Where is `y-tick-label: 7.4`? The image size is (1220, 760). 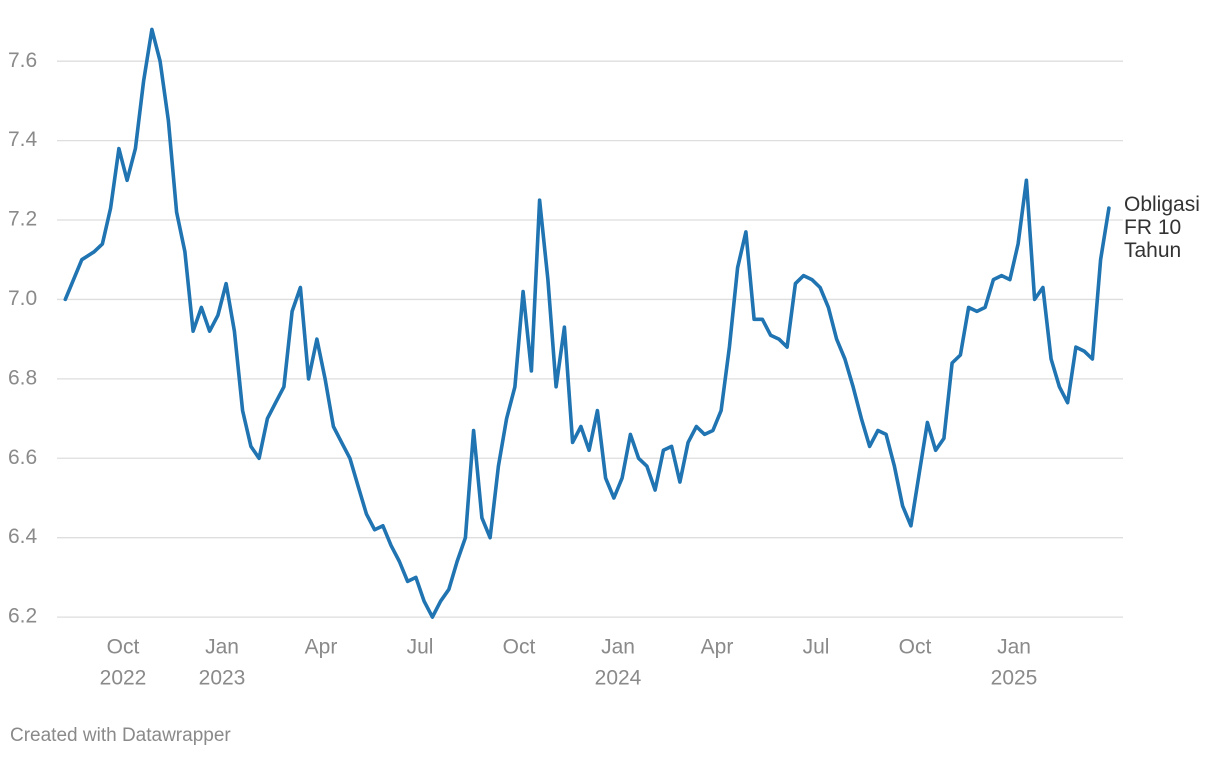 y-tick-label: 7.4 is located at coordinates (23, 139).